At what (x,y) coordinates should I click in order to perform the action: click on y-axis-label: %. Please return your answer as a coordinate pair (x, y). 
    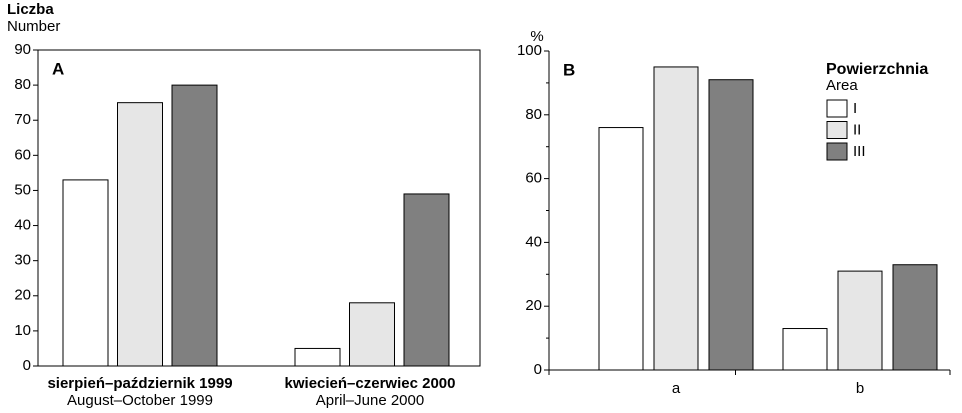
    Looking at the image, I should click on (536, 36).